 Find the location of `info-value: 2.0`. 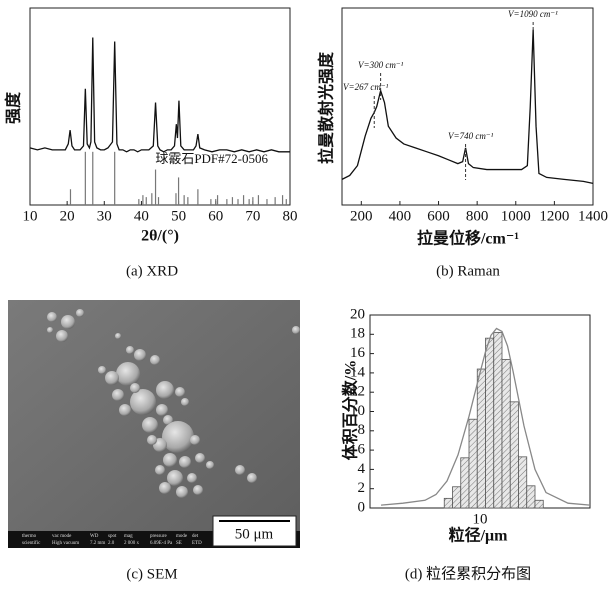

info-value: 2.0 is located at coordinates (111, 543).